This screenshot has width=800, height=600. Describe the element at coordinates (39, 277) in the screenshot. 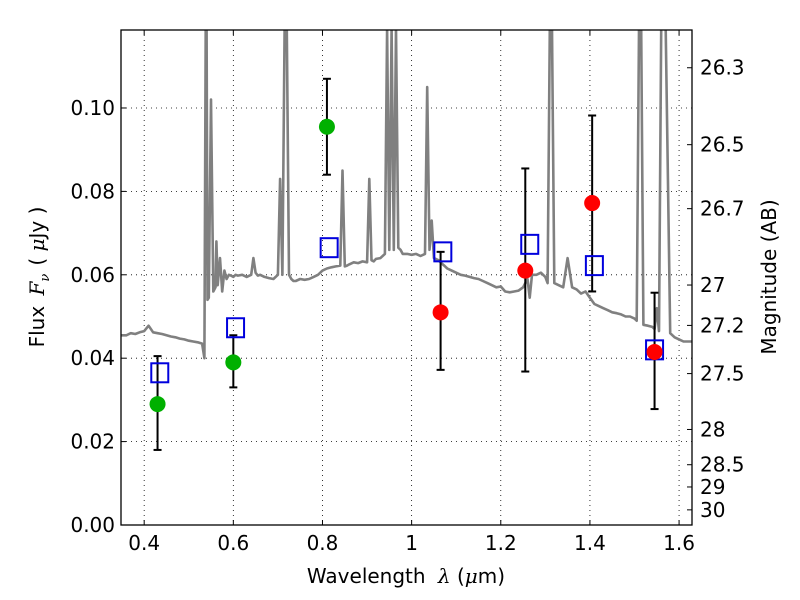

I see `y-axis-label: Flux Fν( μJy )` at that location.